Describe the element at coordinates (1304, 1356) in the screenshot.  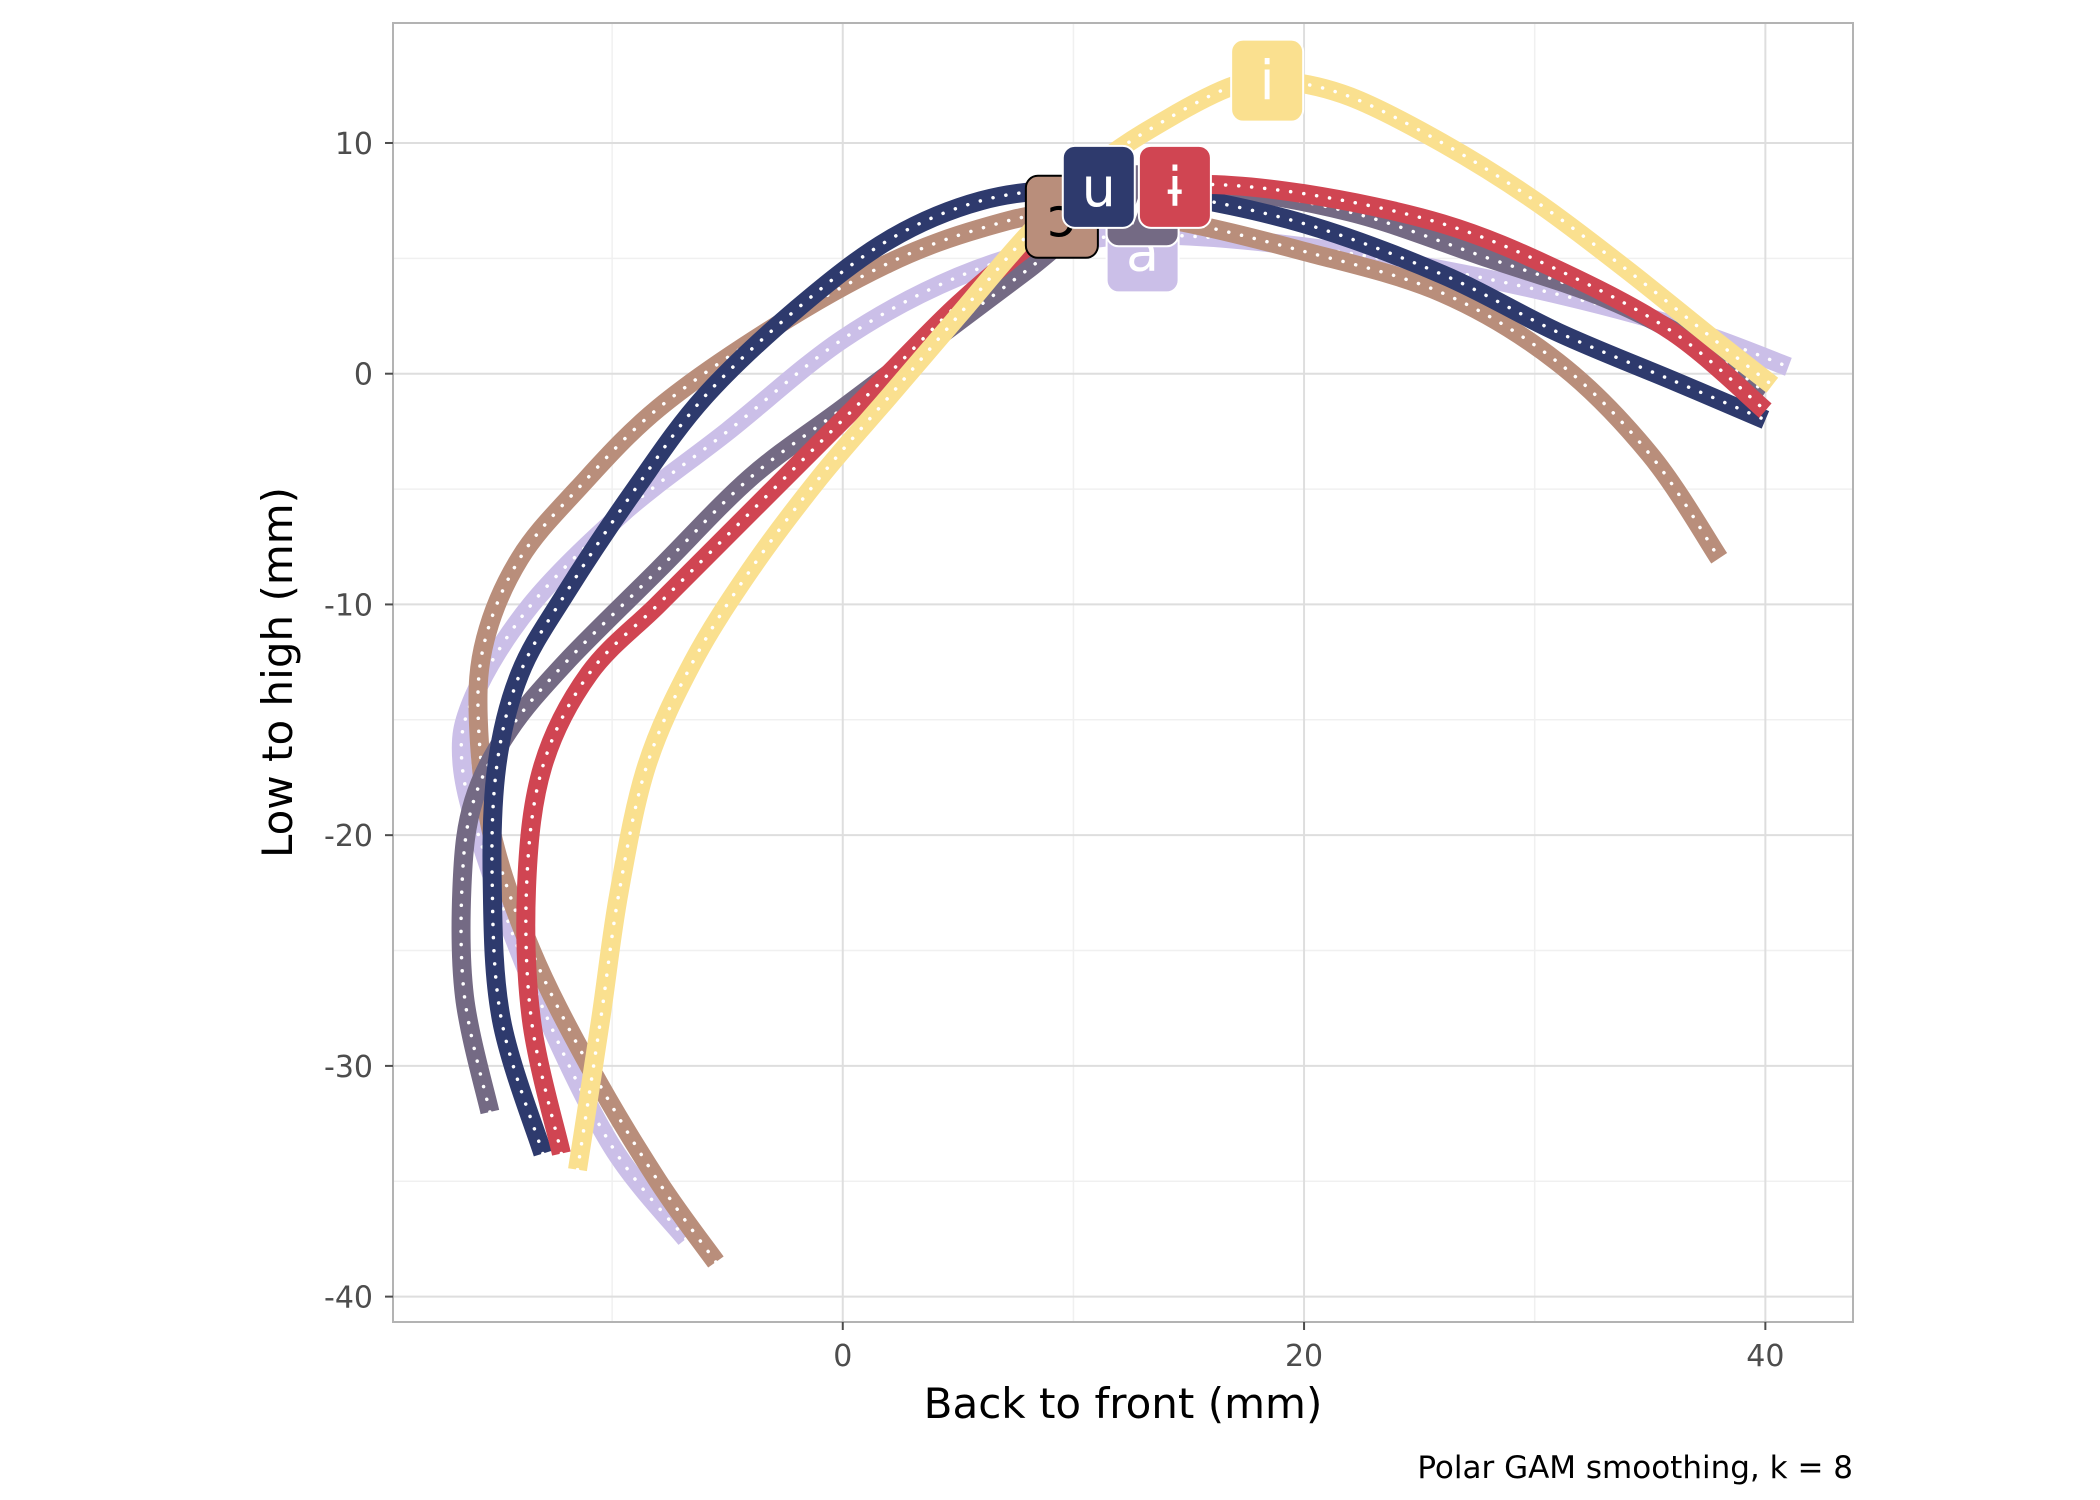
I see `x-tick-label: 20` at that location.